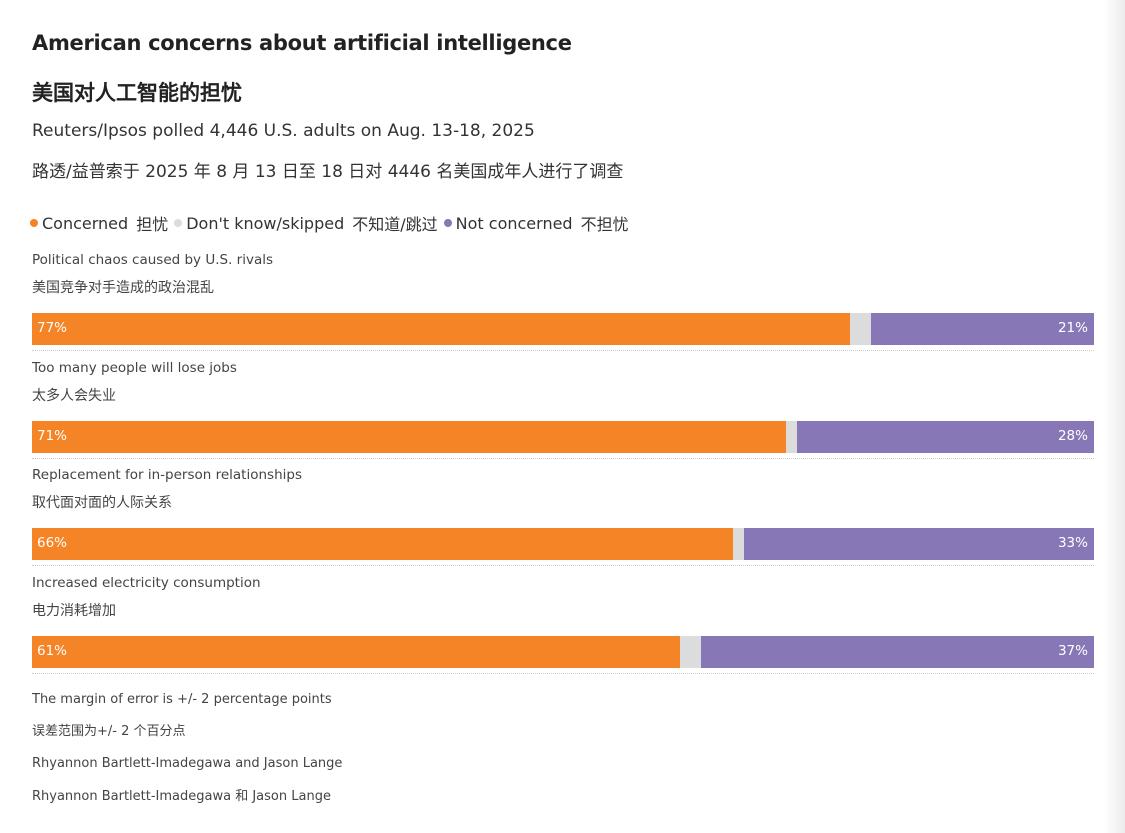 Image resolution: width=1125 pixels, height=833 pixels. What do you see at coordinates (982, 329) in the screenshot?
I see `bar-segment-not-concerned: 21%` at bounding box center [982, 329].